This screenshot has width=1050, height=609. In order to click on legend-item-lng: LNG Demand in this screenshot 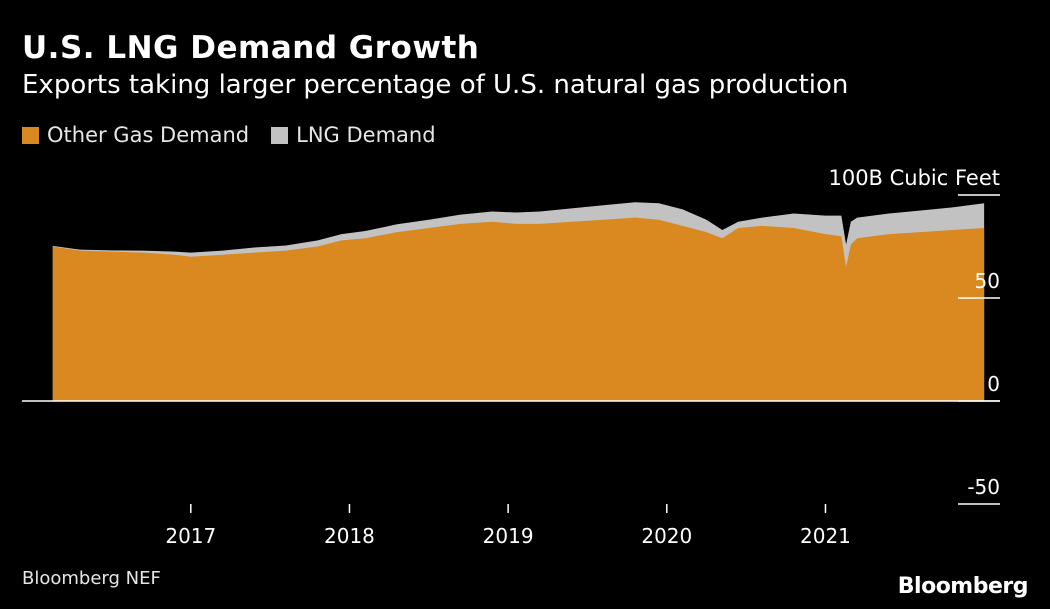, I will do `click(353, 135)`.